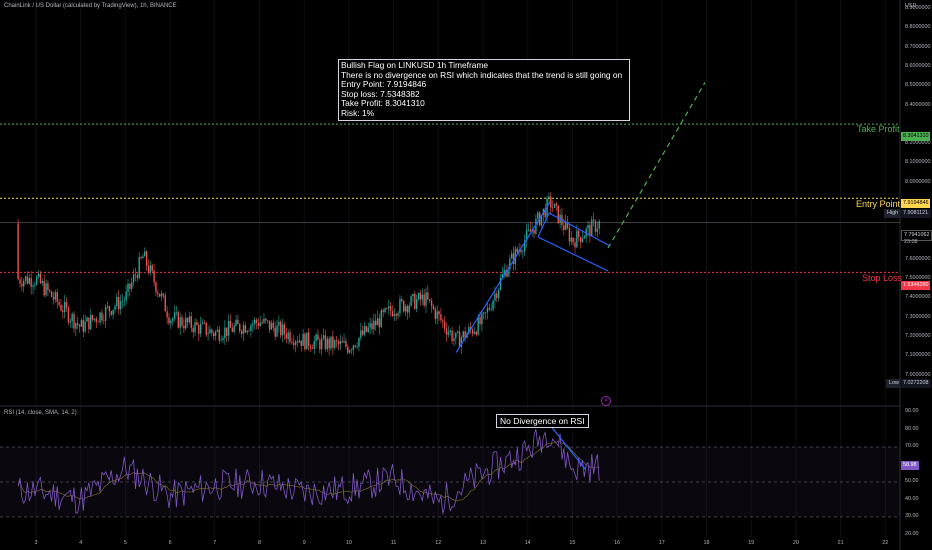 Image resolution: width=932 pixels, height=550 pixels. What do you see at coordinates (383, 103) in the screenshot?
I see `annotation-line: Take Profit: 8.3041310` at bounding box center [383, 103].